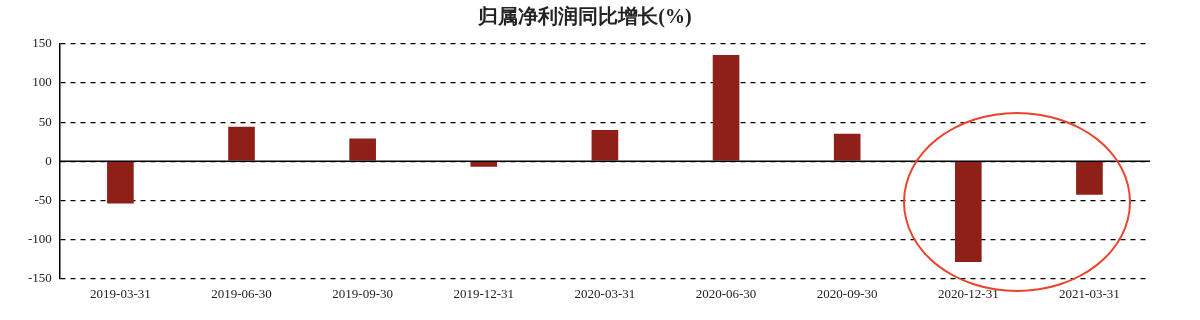 This screenshot has height=320, width=1200. Describe the element at coordinates (362, 293) in the screenshot. I see `x-tick-label: 2019-09-30` at that location.